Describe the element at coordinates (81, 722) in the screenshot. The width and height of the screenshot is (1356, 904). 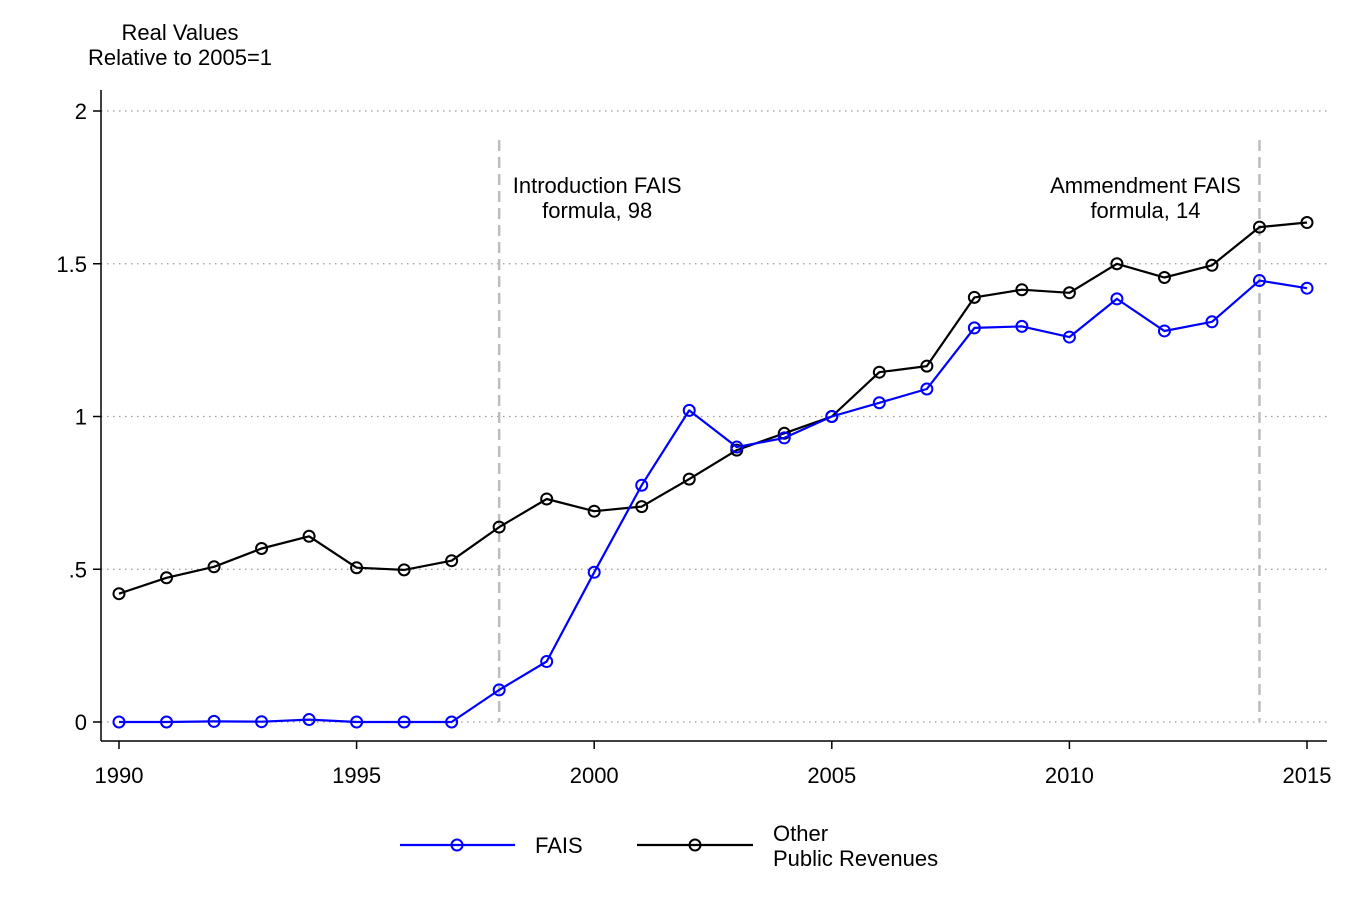
I see `y-tick-label: 0` at that location.